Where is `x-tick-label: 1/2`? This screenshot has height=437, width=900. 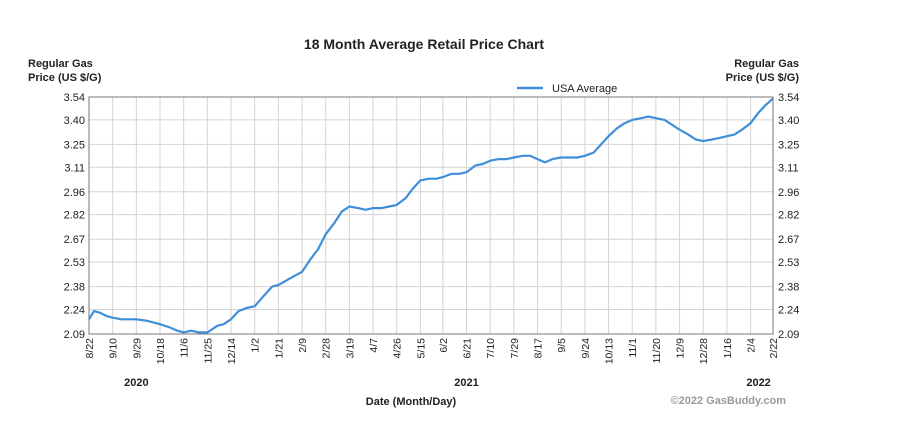 x-tick-label: 1/2 is located at coordinates (256, 345).